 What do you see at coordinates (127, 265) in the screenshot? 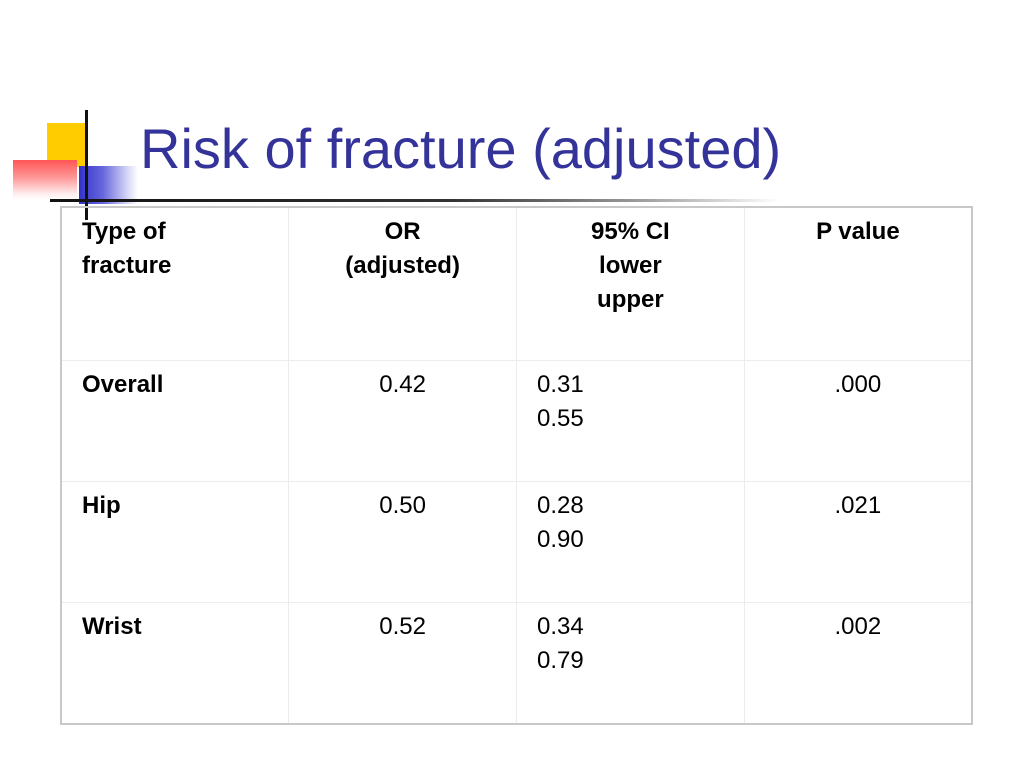
I see `header-text-line: fracture` at bounding box center [127, 265].